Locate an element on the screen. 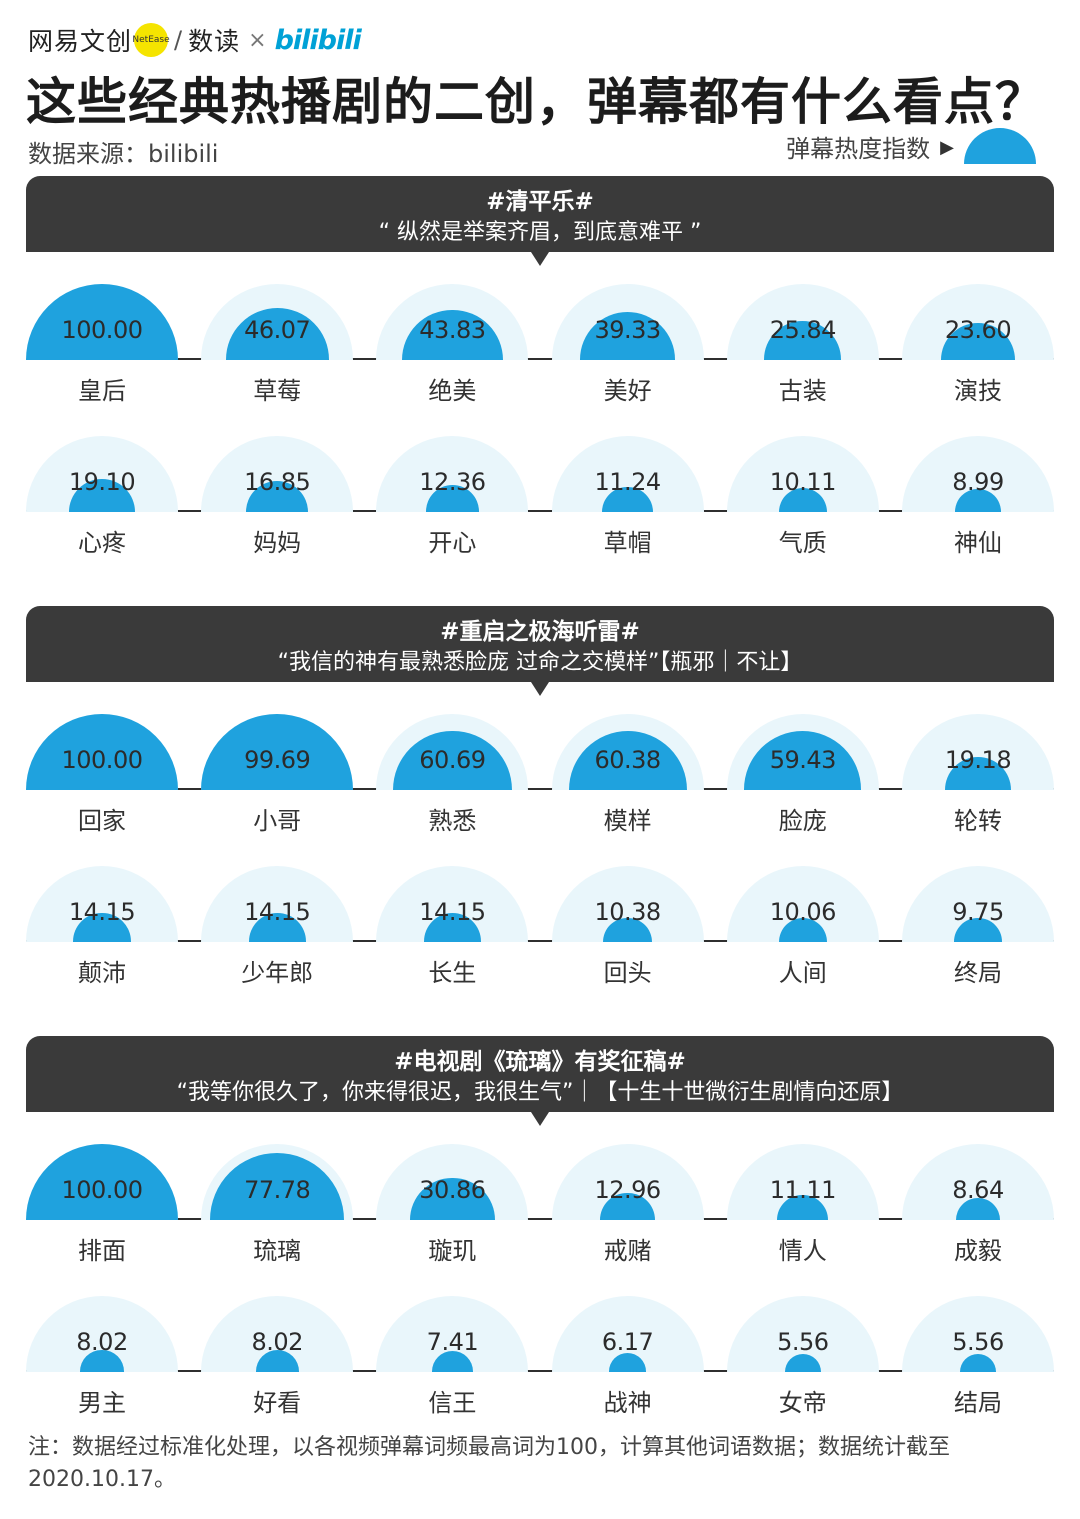 Image resolution: width=1080 pixels, height=1519 pixels. legend: 弹幕热度指数 ▶ is located at coordinates (911, 146).